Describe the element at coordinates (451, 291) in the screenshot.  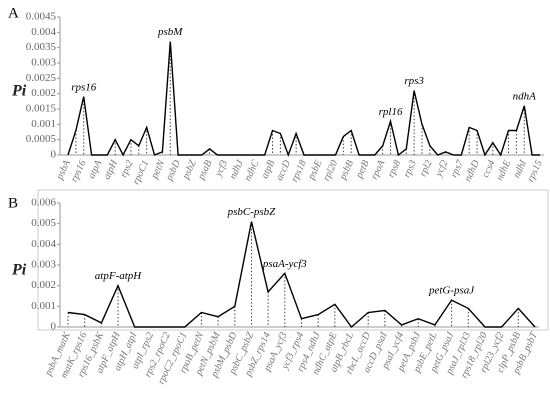
I see `annotation: petG-psaJ` at that location.